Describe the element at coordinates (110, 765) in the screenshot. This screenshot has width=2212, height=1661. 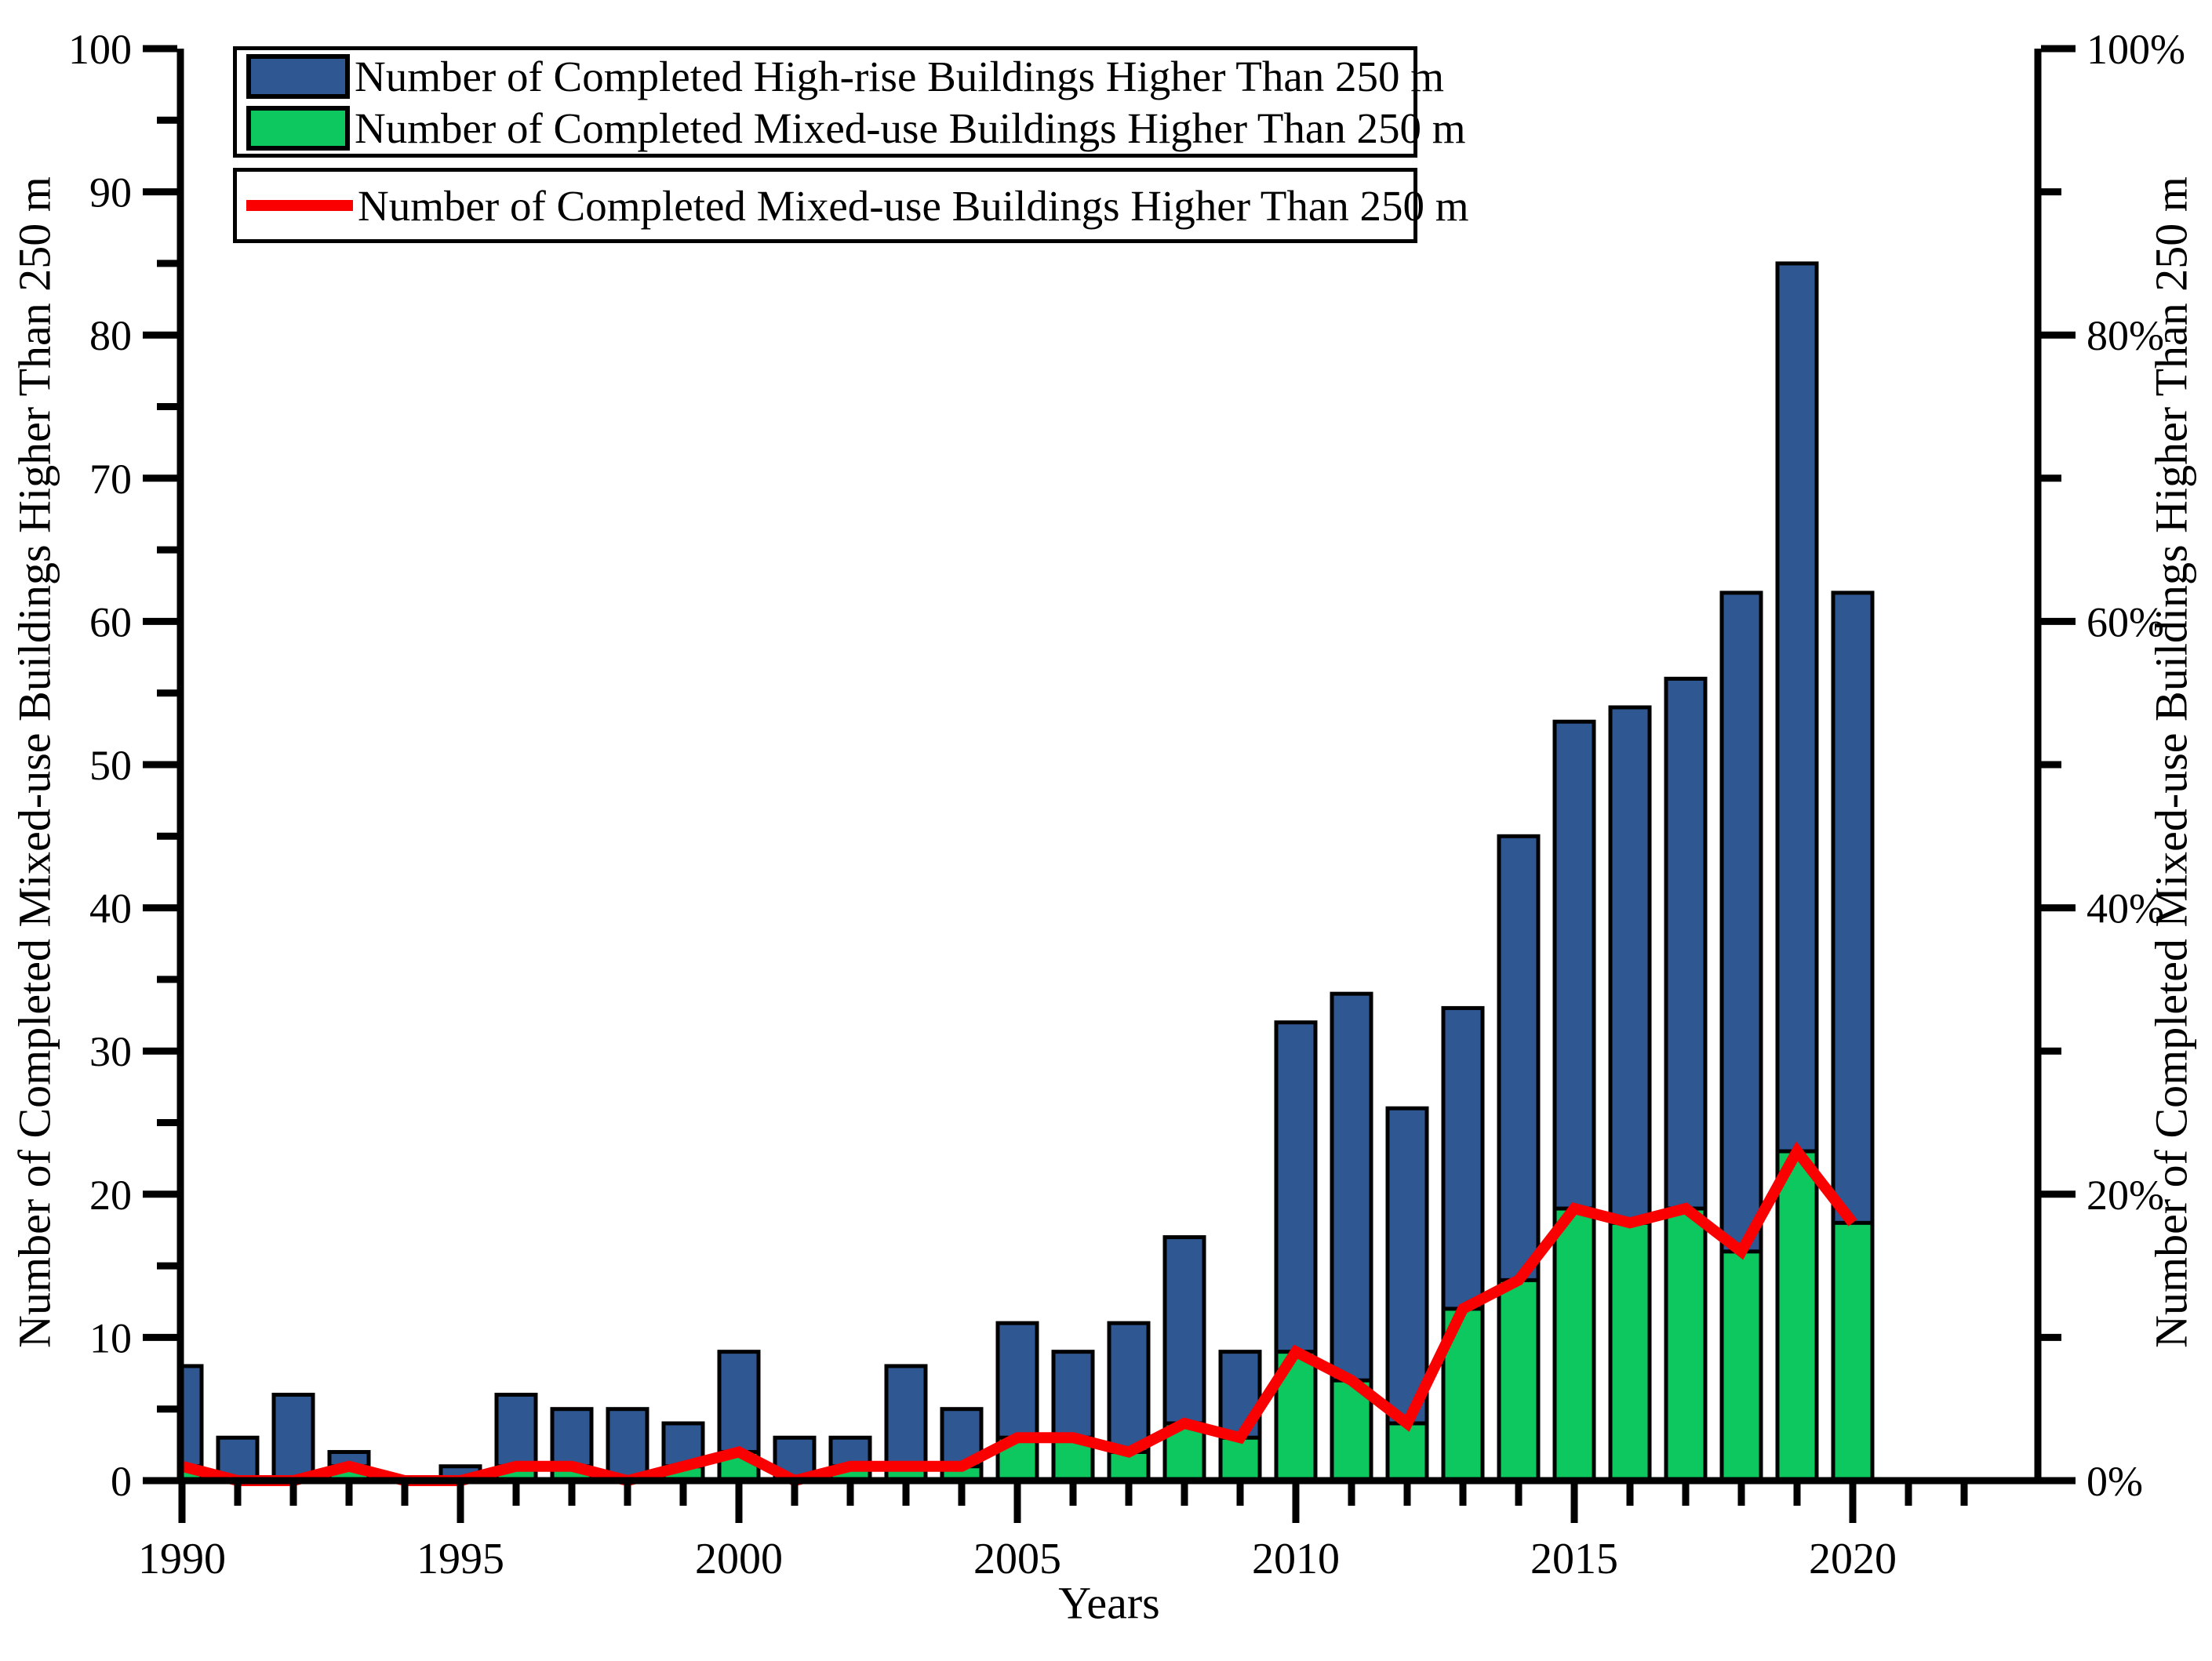
I see `svg-text: 50` at that location.